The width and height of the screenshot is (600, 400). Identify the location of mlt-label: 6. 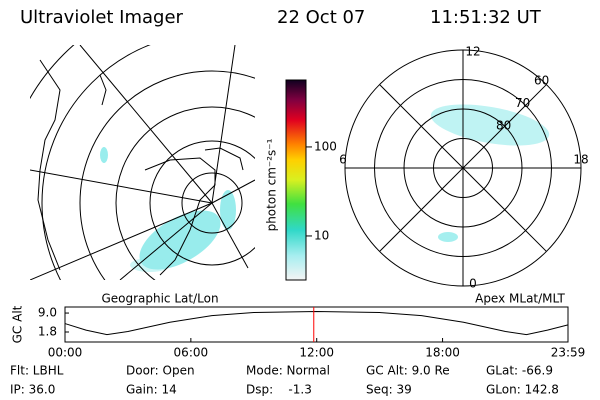
(343, 160).